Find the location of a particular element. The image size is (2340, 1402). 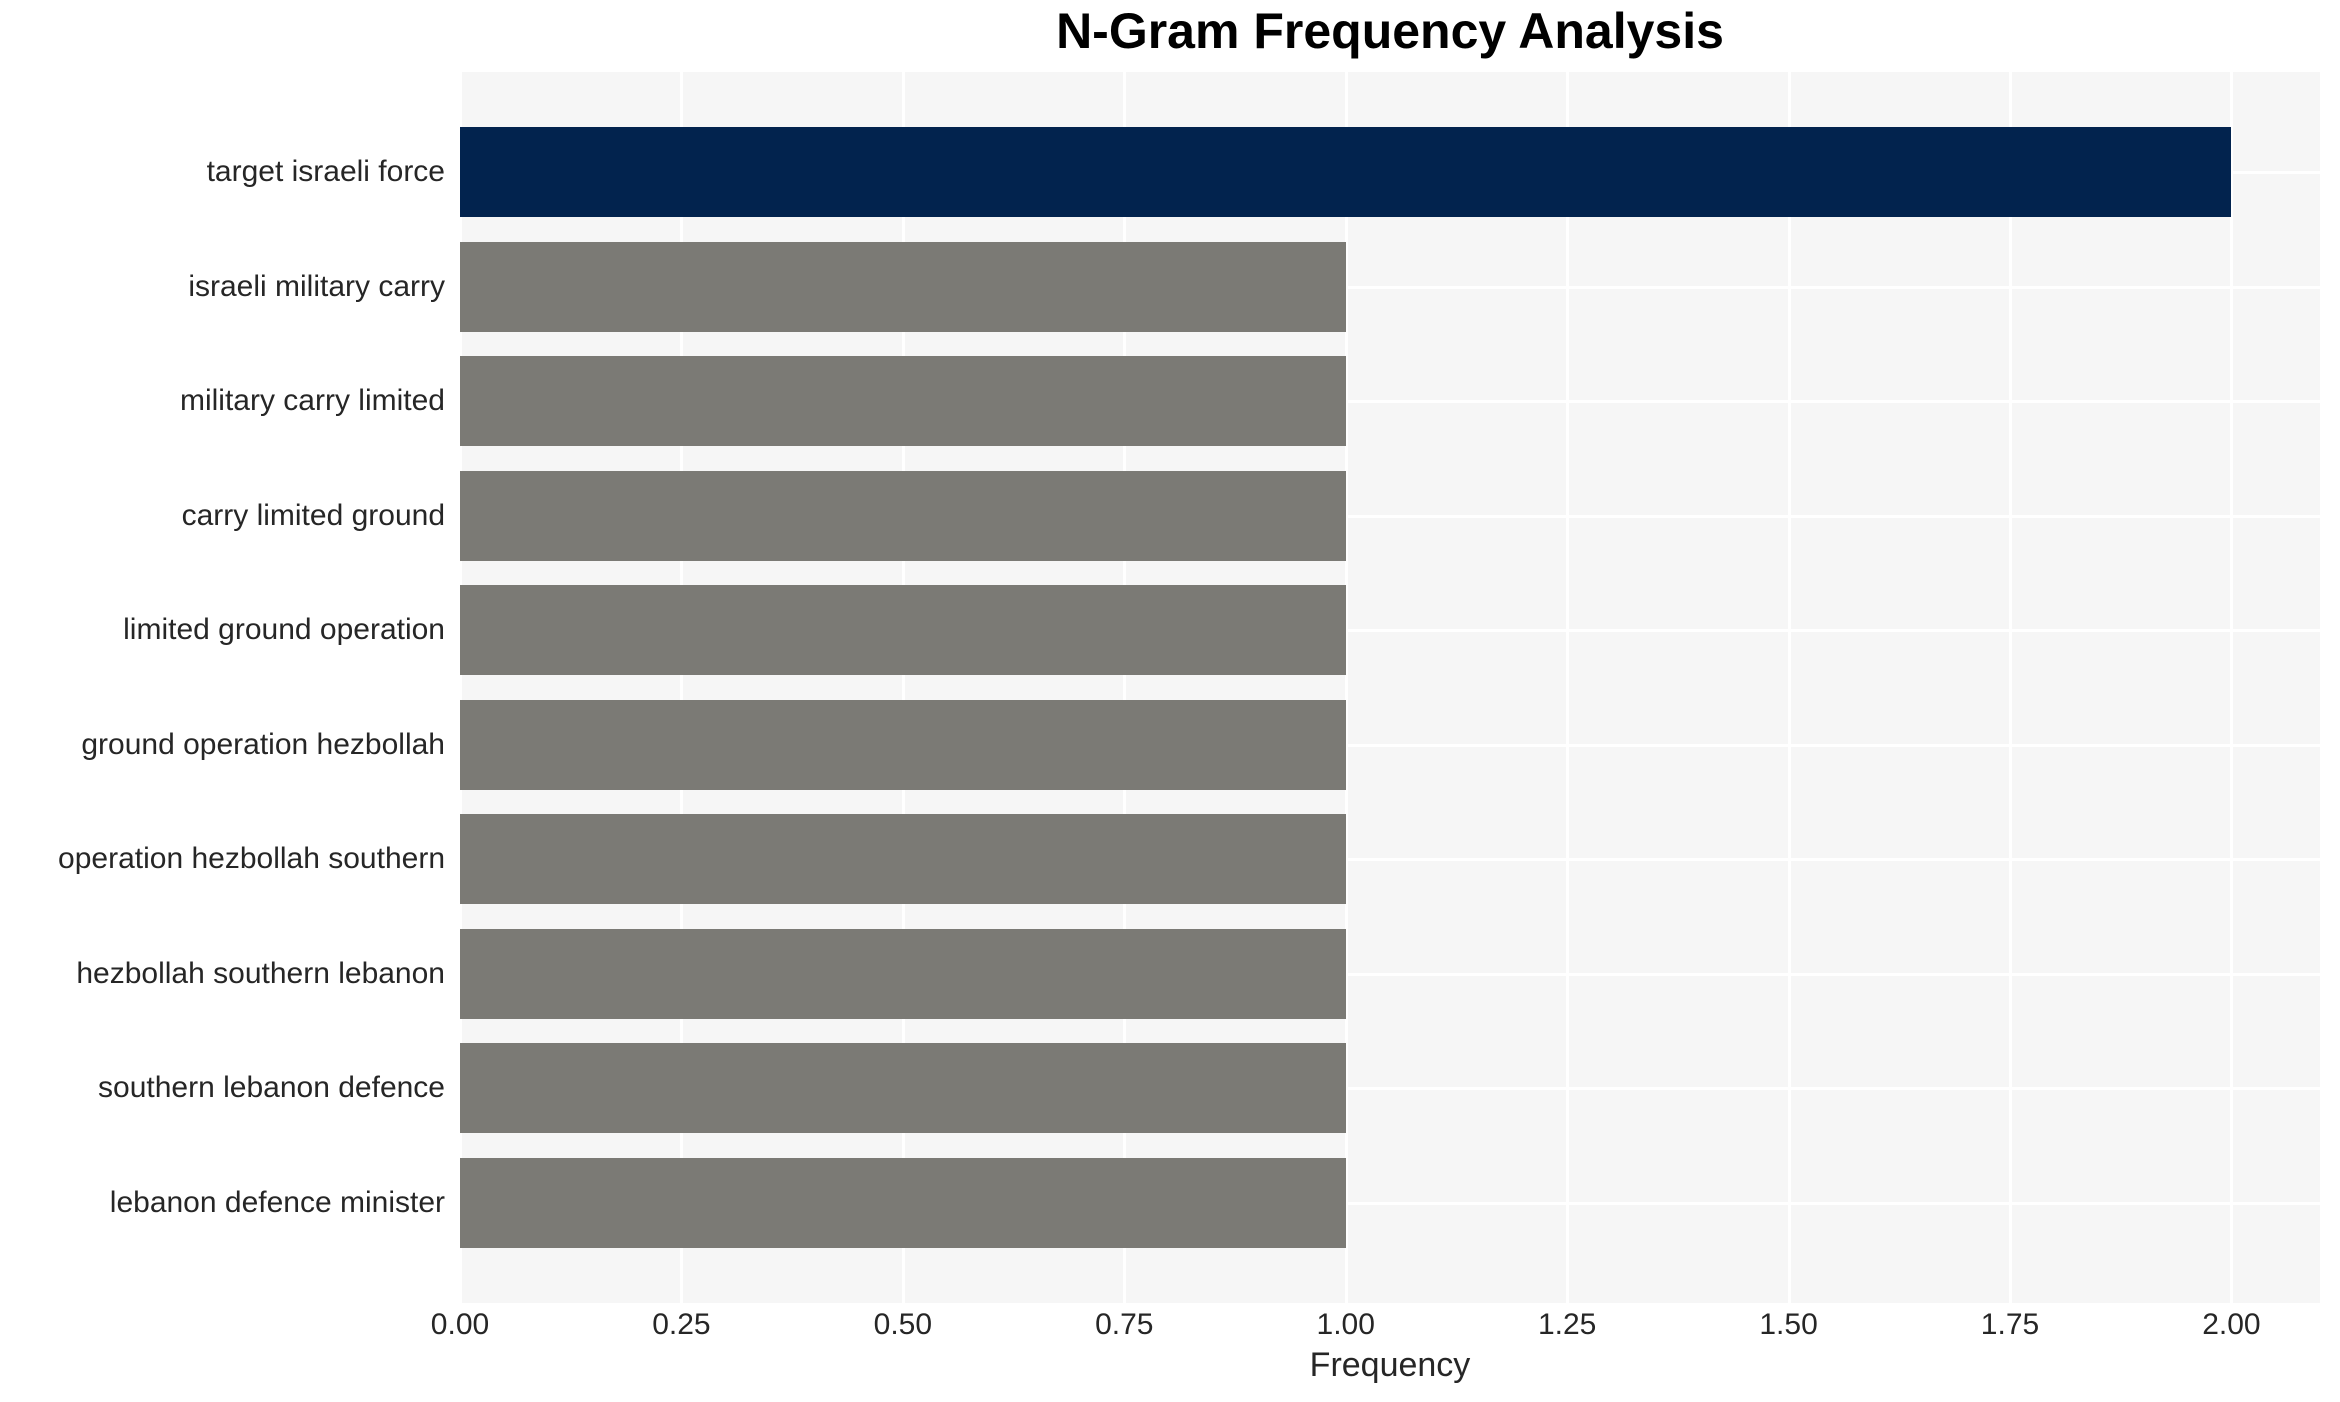

x-tick-label: 0.50 is located at coordinates (903, 1324).